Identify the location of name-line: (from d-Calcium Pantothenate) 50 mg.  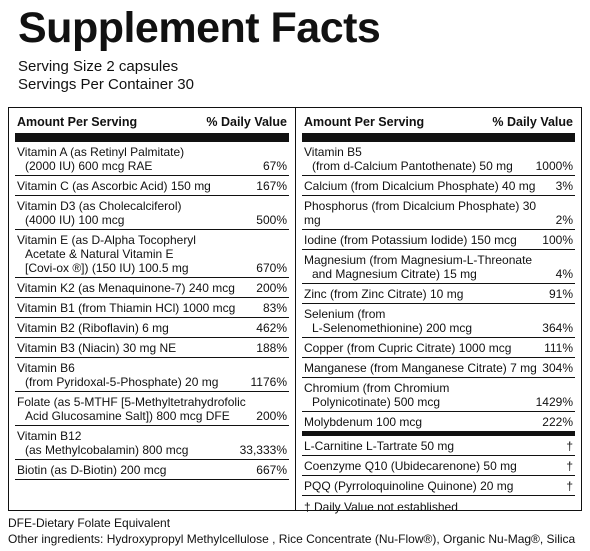
(412, 166).